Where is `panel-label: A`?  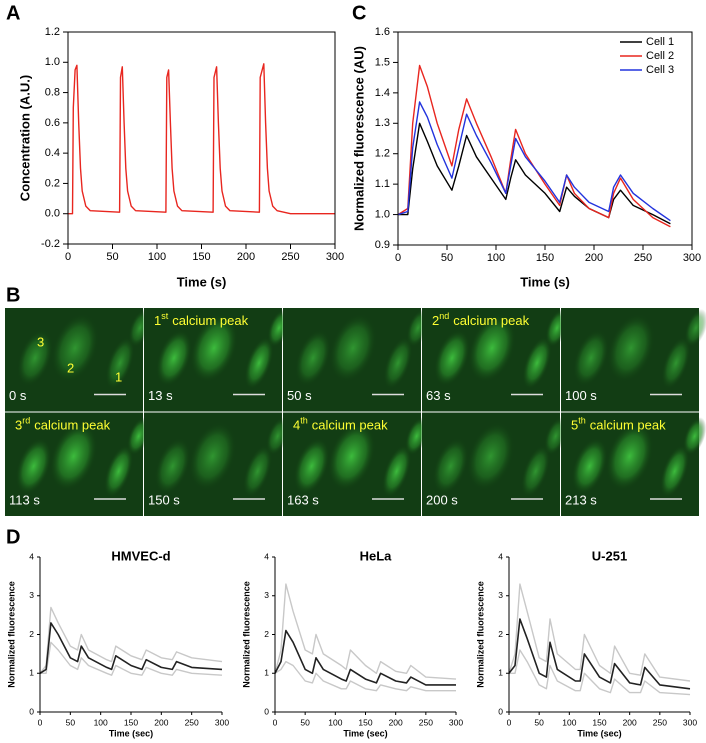 panel-label: A is located at coordinates (13, 13).